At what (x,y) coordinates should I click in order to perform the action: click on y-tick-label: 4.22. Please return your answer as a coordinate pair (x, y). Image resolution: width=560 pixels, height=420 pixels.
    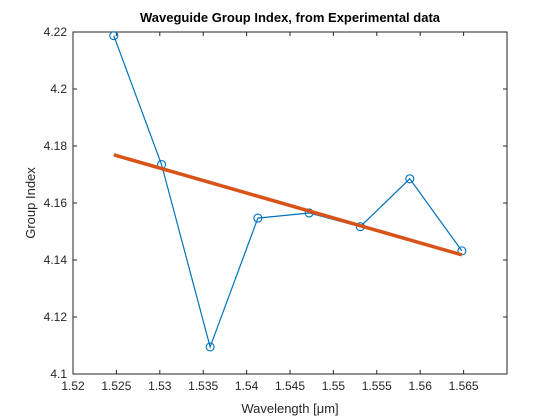
    Looking at the image, I should click on (56, 32).